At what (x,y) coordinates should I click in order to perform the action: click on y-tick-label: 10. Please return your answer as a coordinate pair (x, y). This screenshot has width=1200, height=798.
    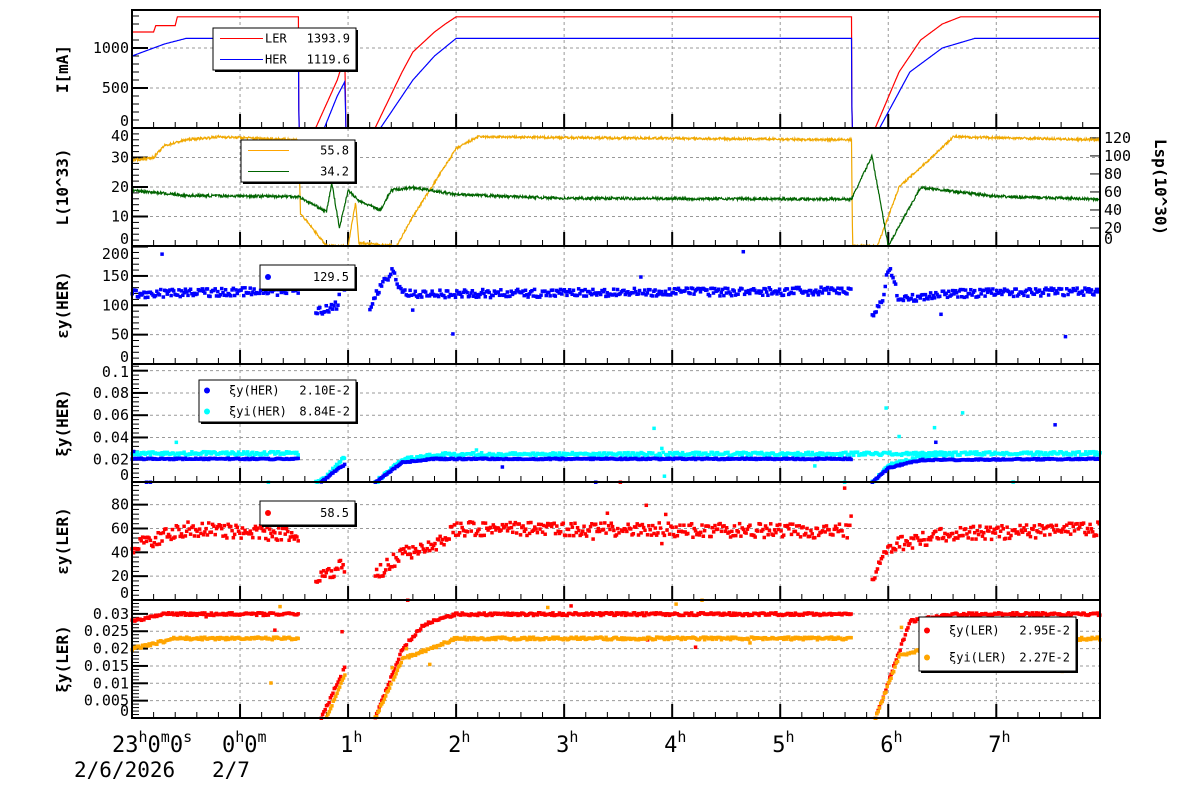
    Looking at the image, I should click on (120, 217).